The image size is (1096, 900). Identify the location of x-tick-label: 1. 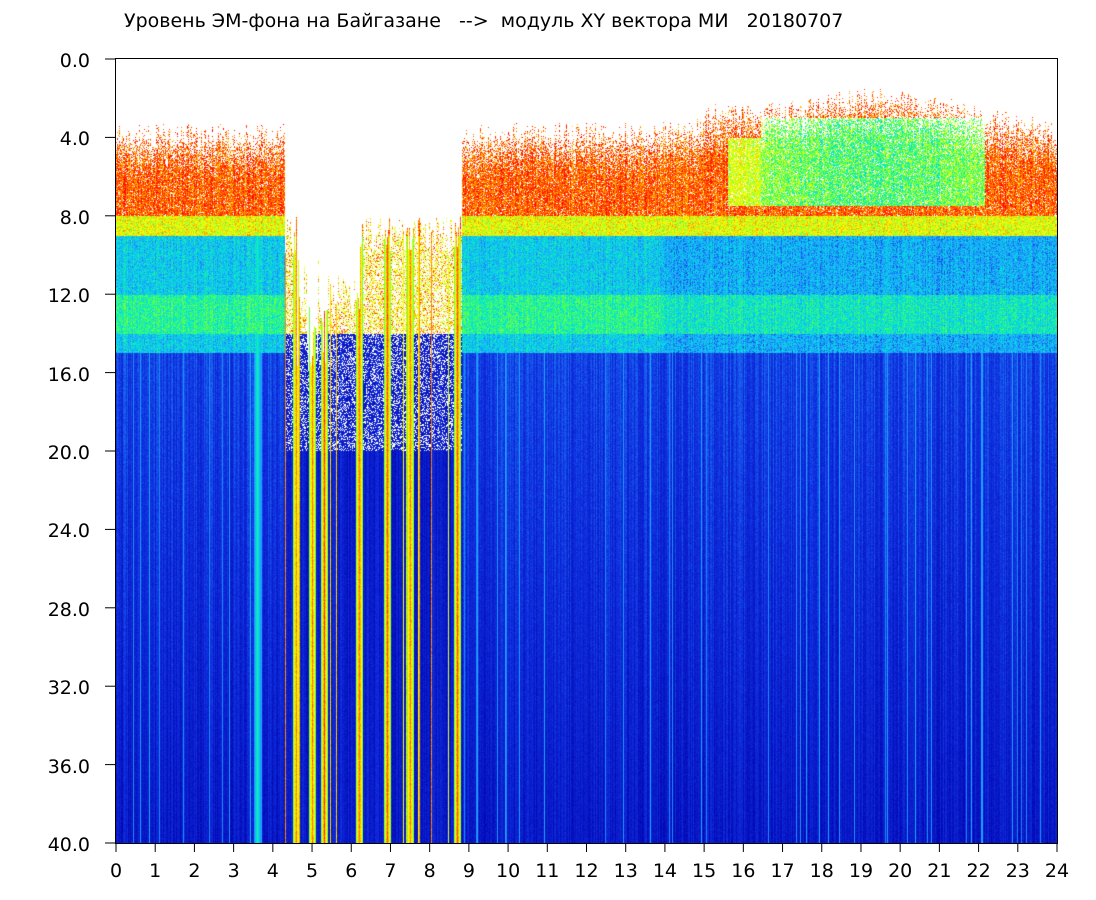
(155, 871).